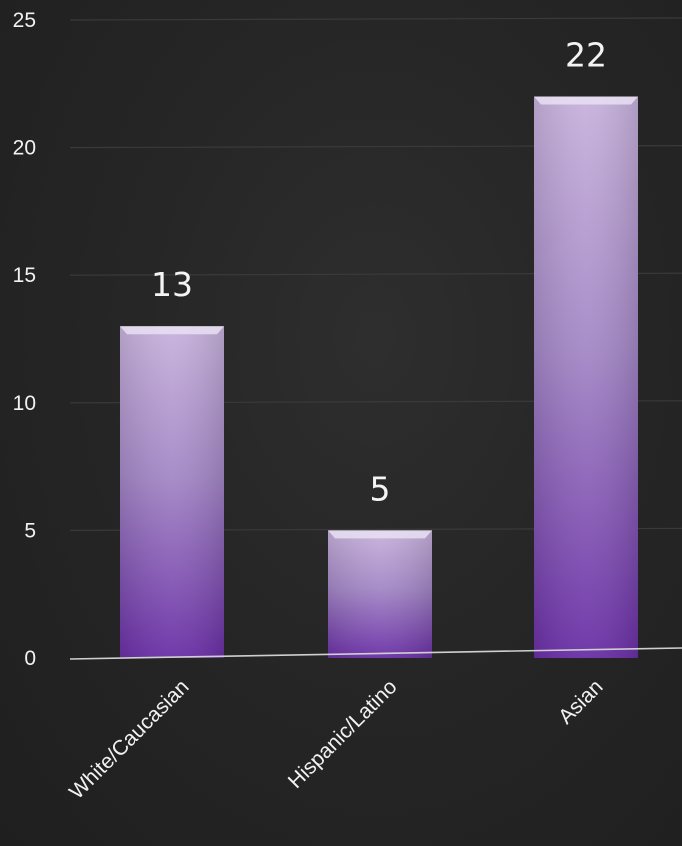 This screenshot has width=682, height=846. Describe the element at coordinates (24, 403) in the screenshot. I see `y-tick-label: 10` at that location.